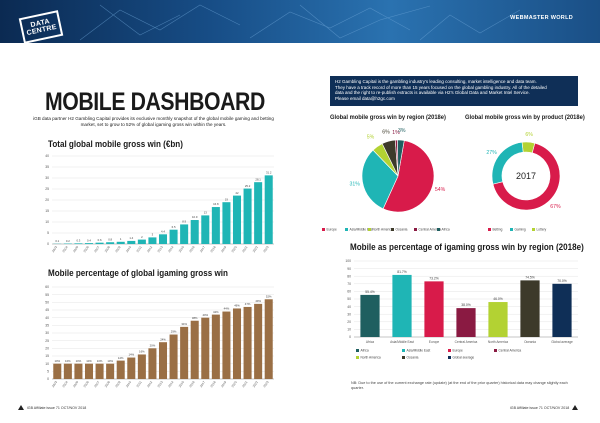 The image size is (600, 423). What do you see at coordinates (498, 230) in the screenshot?
I see `legend-label: Betting` at bounding box center [498, 230].